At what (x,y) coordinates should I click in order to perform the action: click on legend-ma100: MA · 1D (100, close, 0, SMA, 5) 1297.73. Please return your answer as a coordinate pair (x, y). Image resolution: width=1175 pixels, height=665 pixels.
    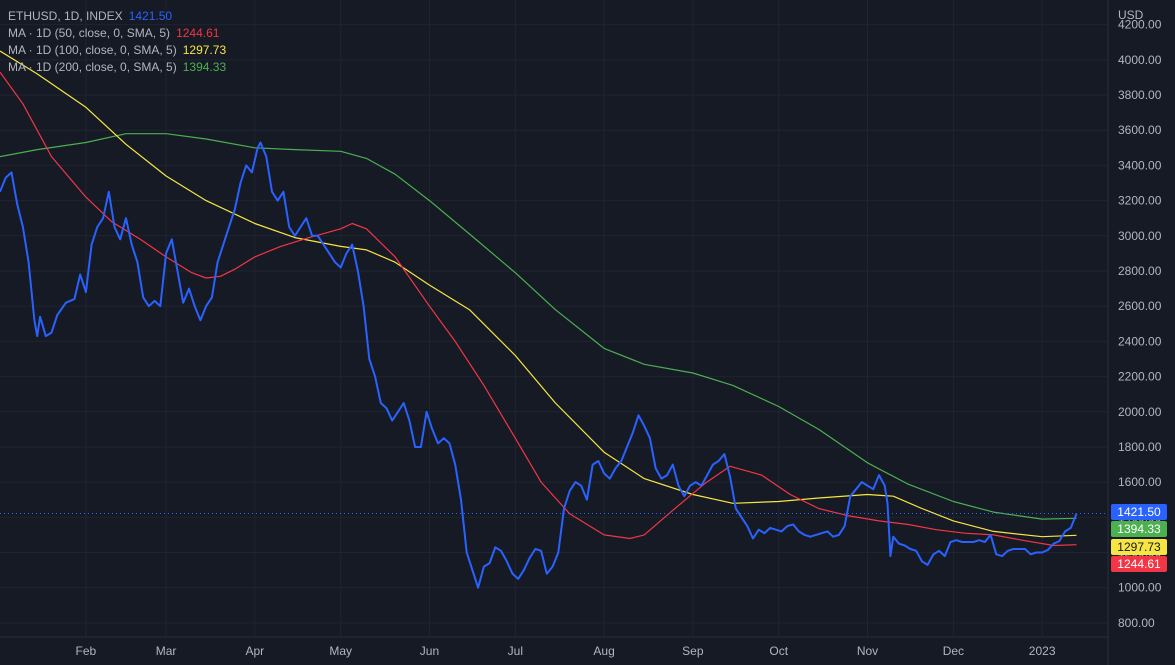
    Looking at the image, I should click on (117, 50).